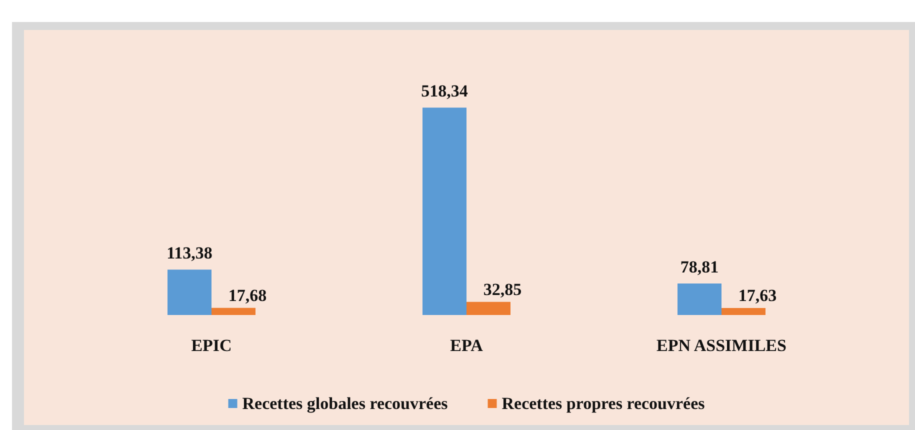 This screenshot has height=430, width=915. I want to click on data-label: 17,68, so click(247, 295).